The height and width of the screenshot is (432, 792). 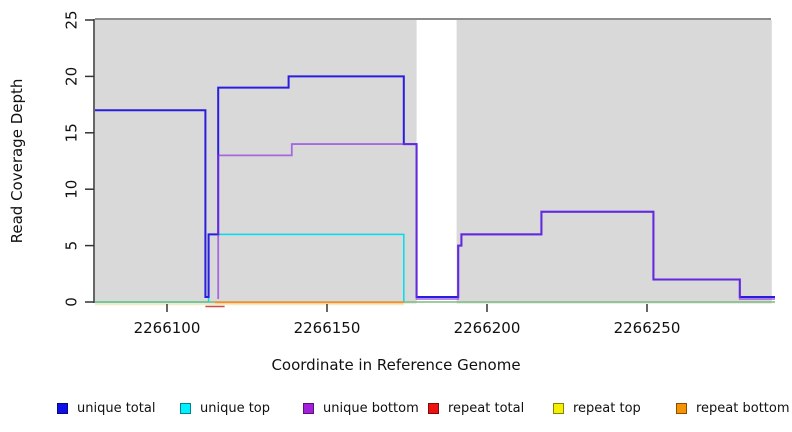 What do you see at coordinates (371, 408) in the screenshot?
I see `legend-label: unique bottom` at bounding box center [371, 408].